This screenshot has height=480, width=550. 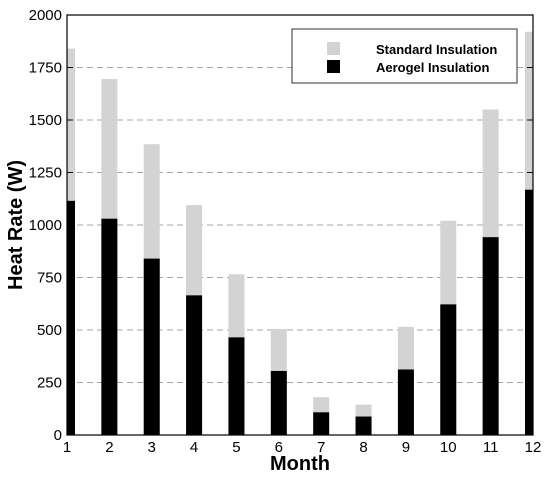 I want to click on y-tick-label-5: 1250, so click(x=45, y=173).